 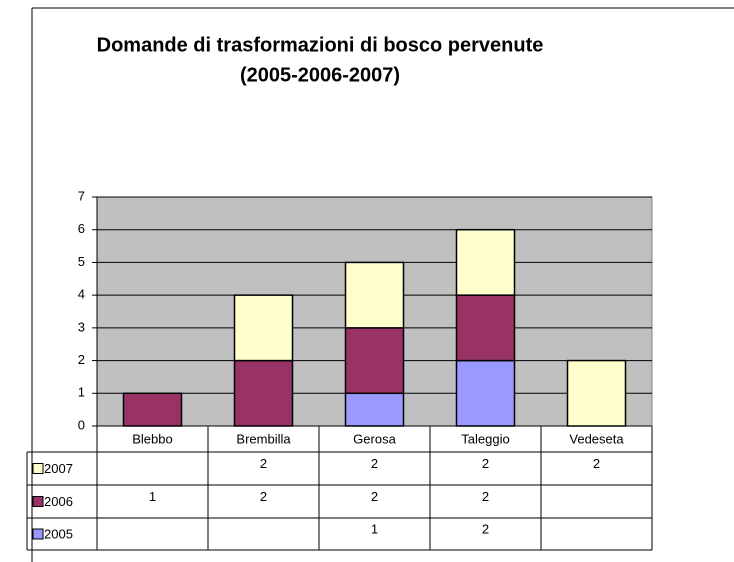 What do you see at coordinates (81, 359) in the screenshot?
I see `y-tick-label: 2` at bounding box center [81, 359].